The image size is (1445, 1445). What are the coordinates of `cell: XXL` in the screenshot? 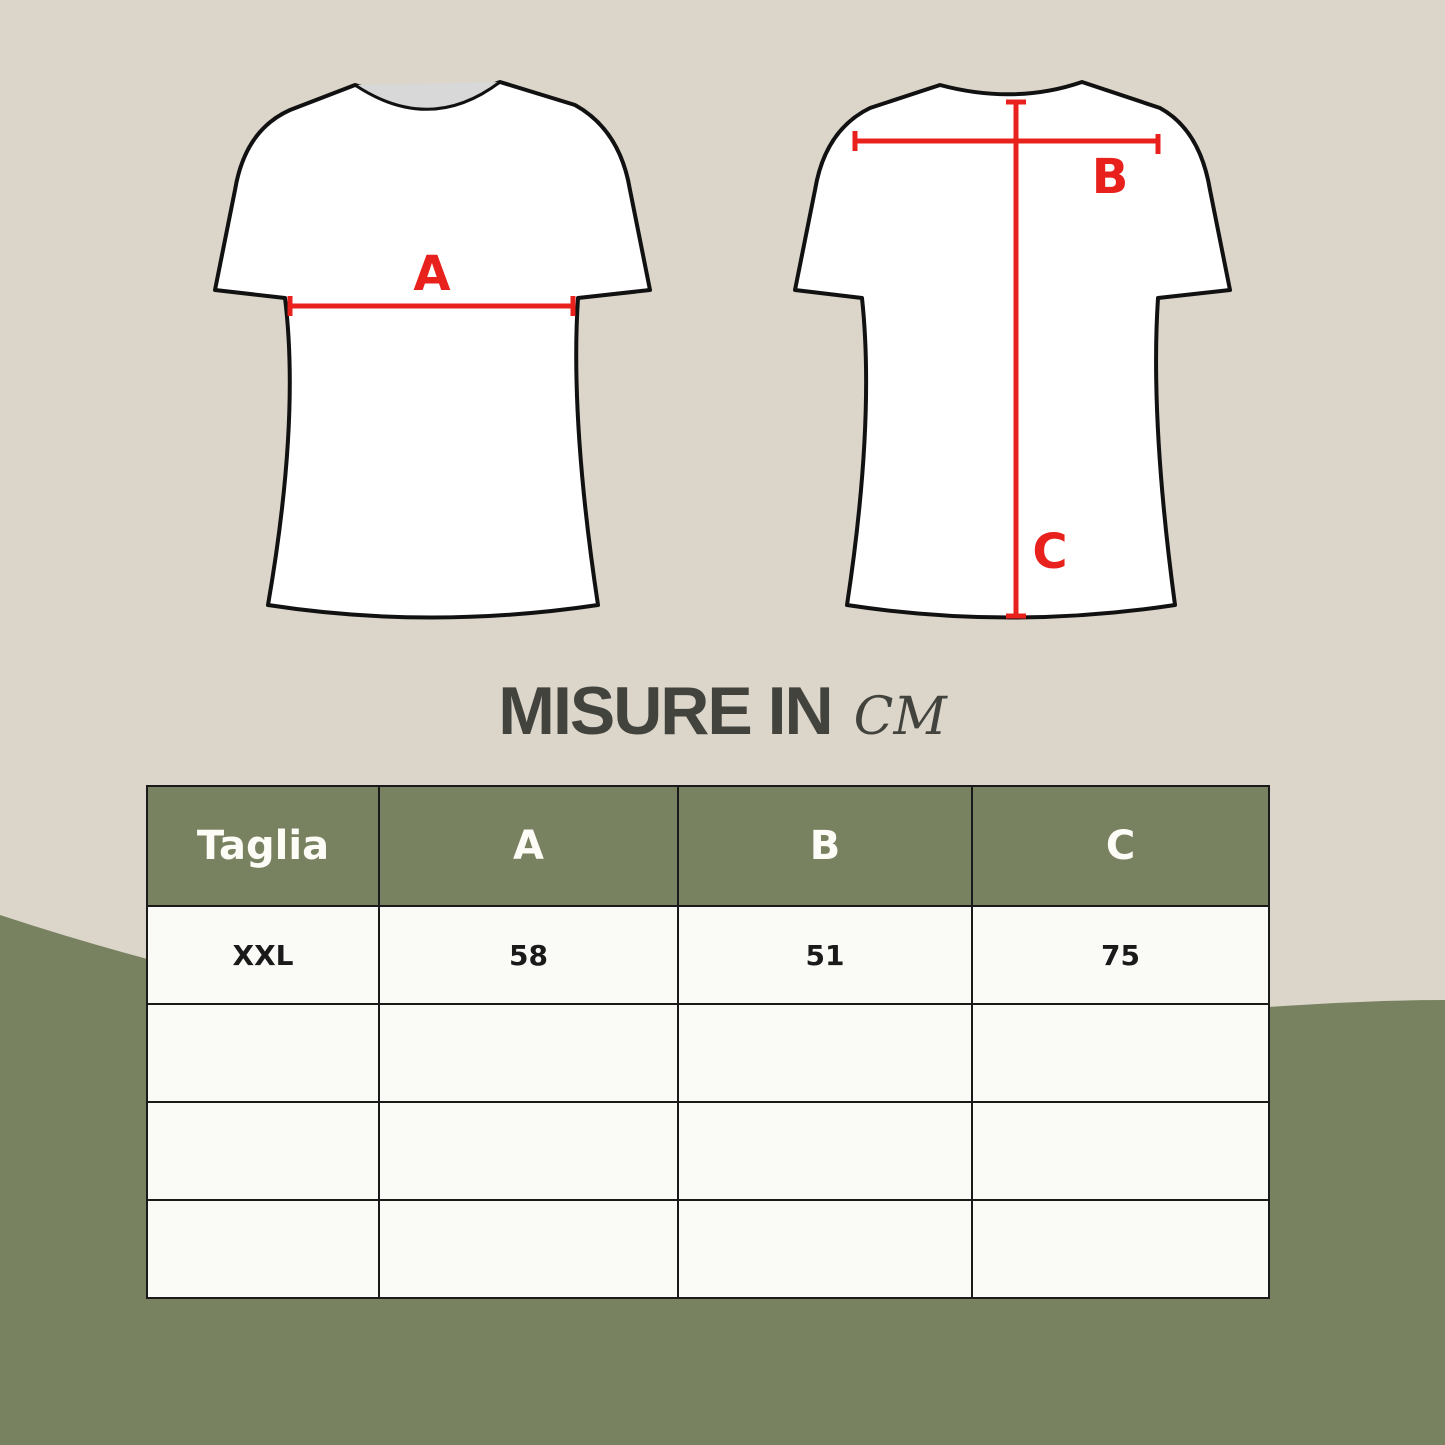 It's located at (263, 955).